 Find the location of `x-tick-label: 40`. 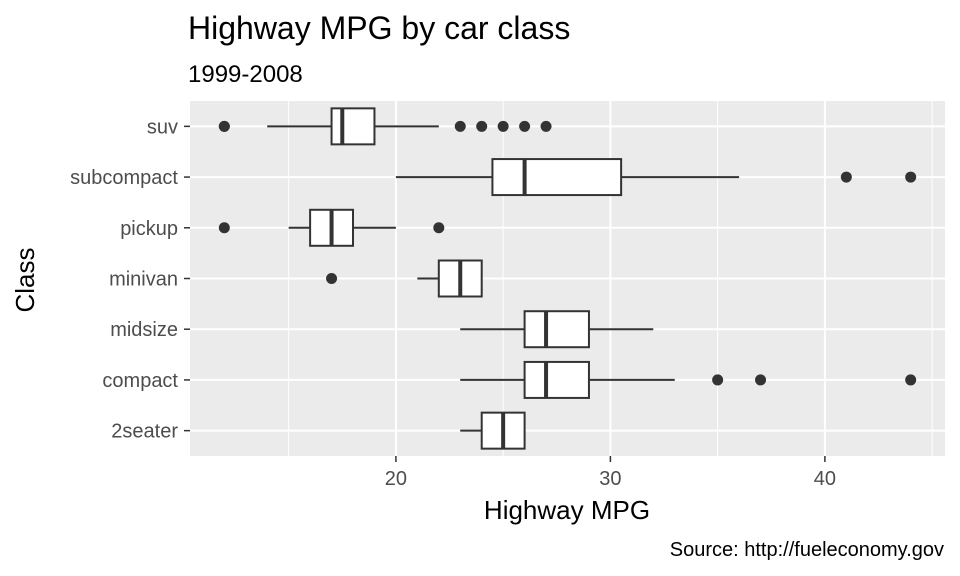

x-tick-label: 40 is located at coordinates (825, 479).